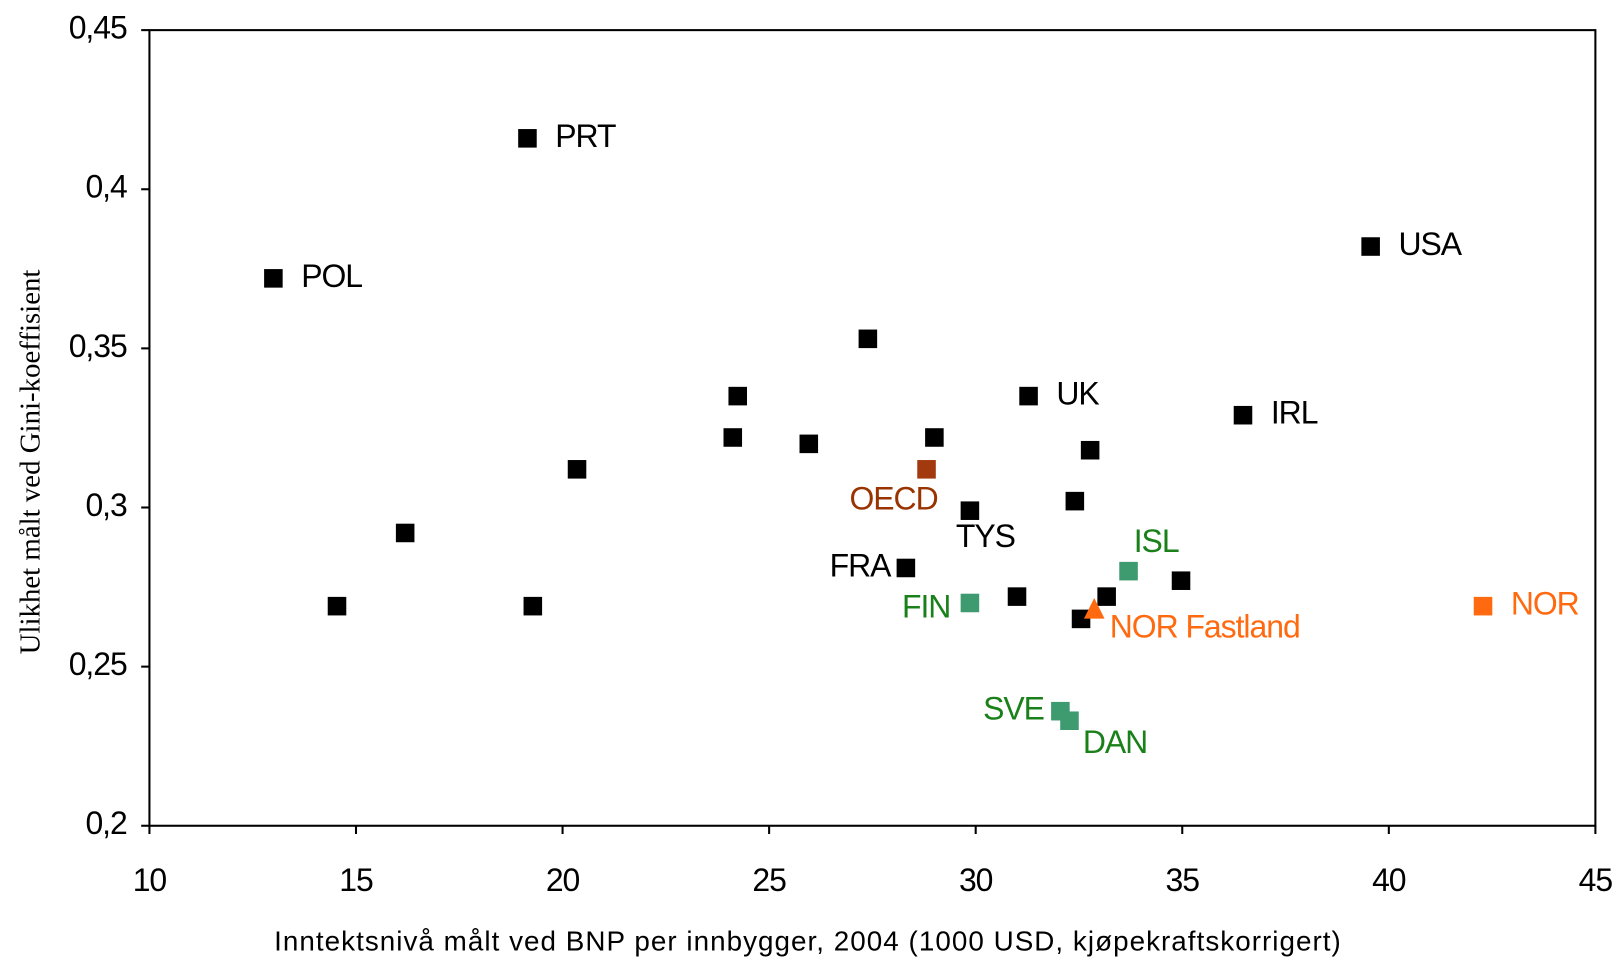 This screenshot has width=1616, height=961. I want to click on point-label: UK, so click(1077, 394).